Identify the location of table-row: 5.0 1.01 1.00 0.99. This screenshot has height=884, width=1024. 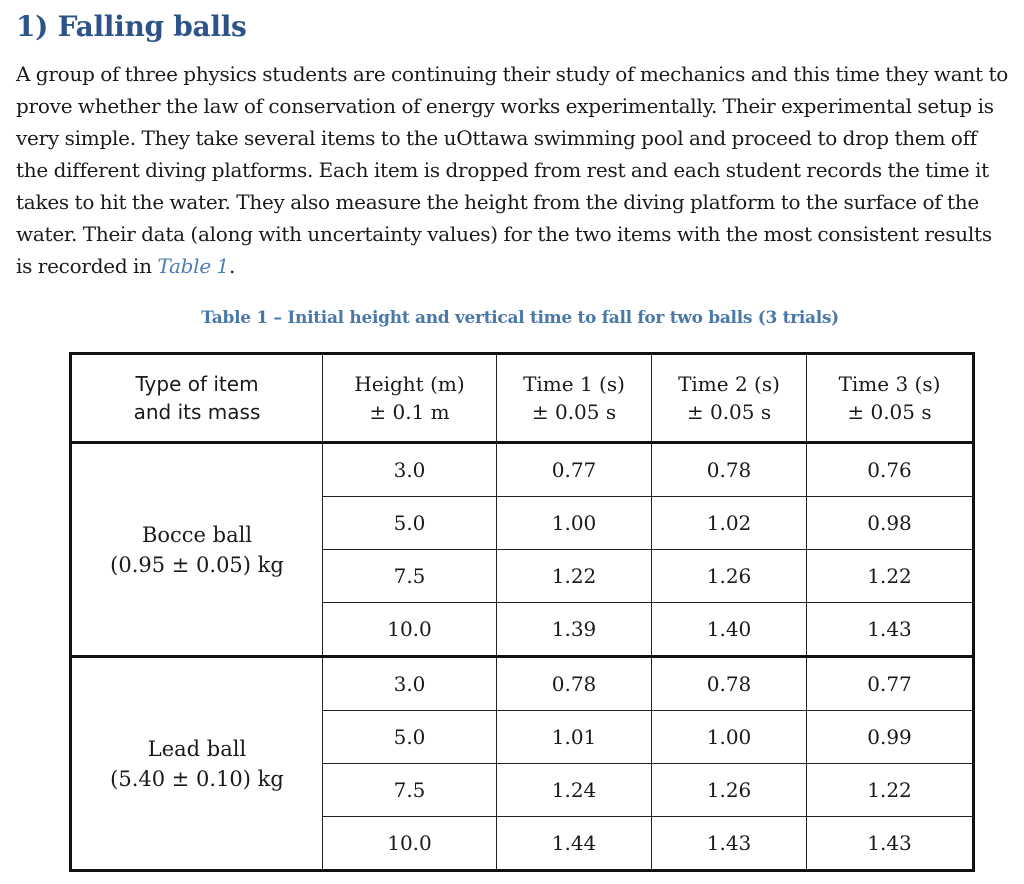
(522, 737).